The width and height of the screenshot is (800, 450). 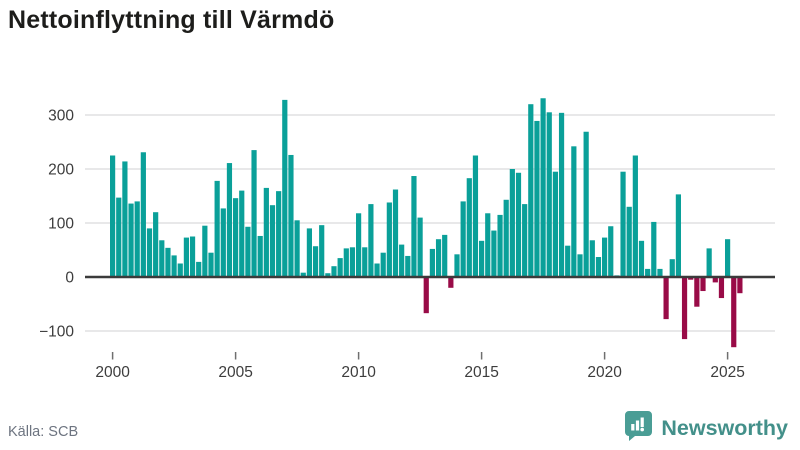 What do you see at coordinates (727, 372) in the screenshot?
I see `x-axis-label: 2025` at bounding box center [727, 372].